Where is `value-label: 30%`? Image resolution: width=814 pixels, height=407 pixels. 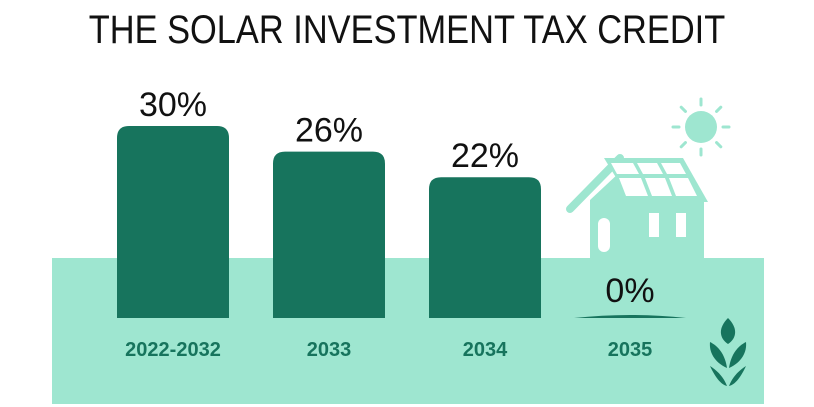
value-label: 30% is located at coordinates (173, 105).